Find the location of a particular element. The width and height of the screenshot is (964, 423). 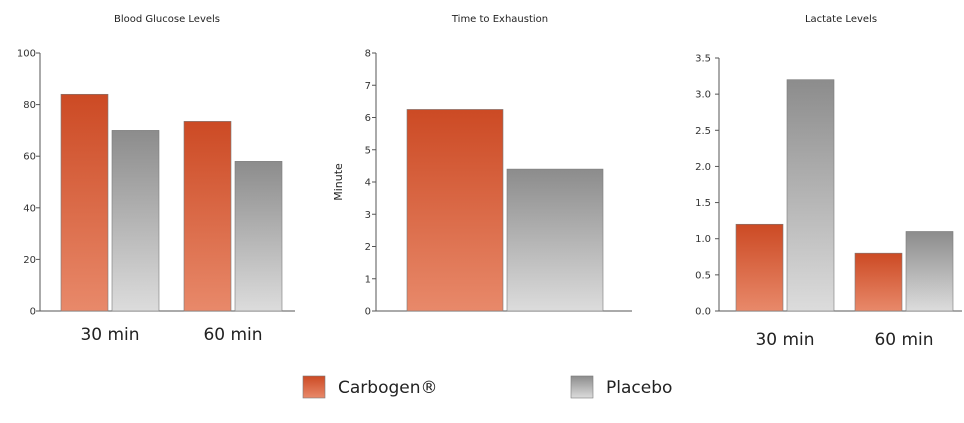

y-tick-label: 7 is located at coordinates (368, 86).